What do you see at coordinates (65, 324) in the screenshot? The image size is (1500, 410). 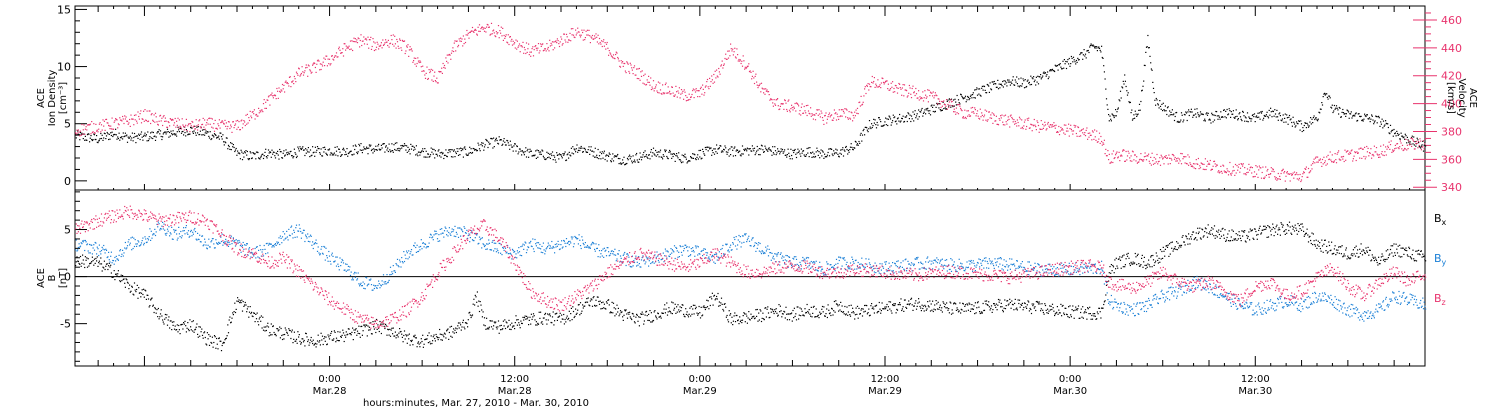 I see `b-tick-label: -5` at bounding box center [65, 324].